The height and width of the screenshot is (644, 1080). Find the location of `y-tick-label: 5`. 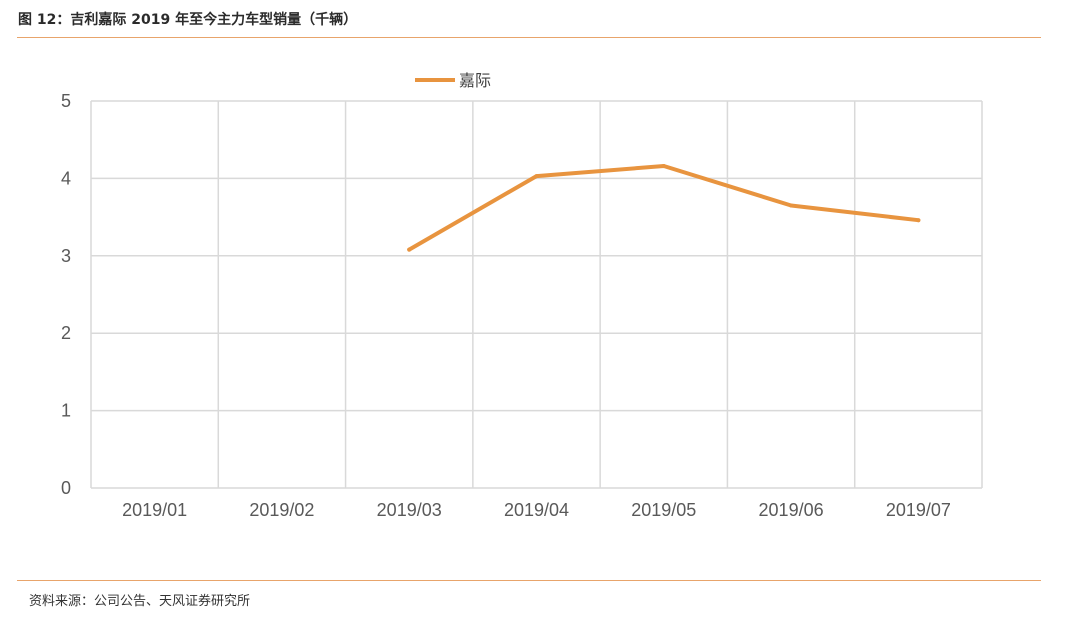

y-tick-label: 5 is located at coordinates (66, 101).